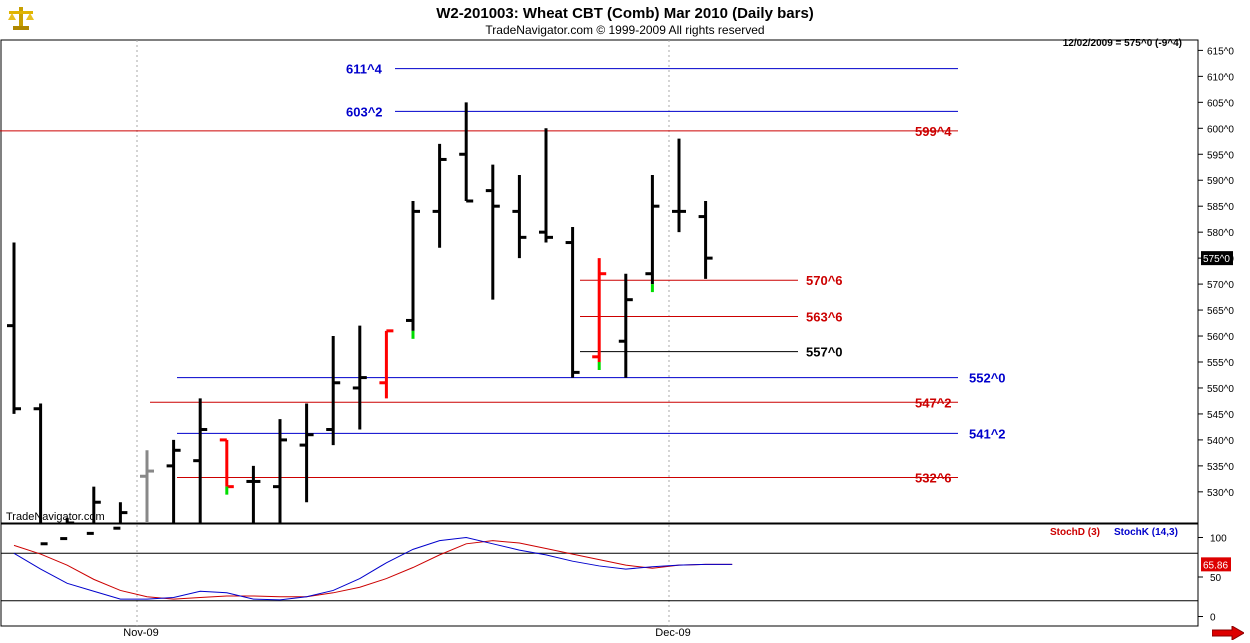 This screenshot has height=643, width=1250. Describe the element at coordinates (987, 433) in the screenshot. I see `level-label: 541^2` at that location.